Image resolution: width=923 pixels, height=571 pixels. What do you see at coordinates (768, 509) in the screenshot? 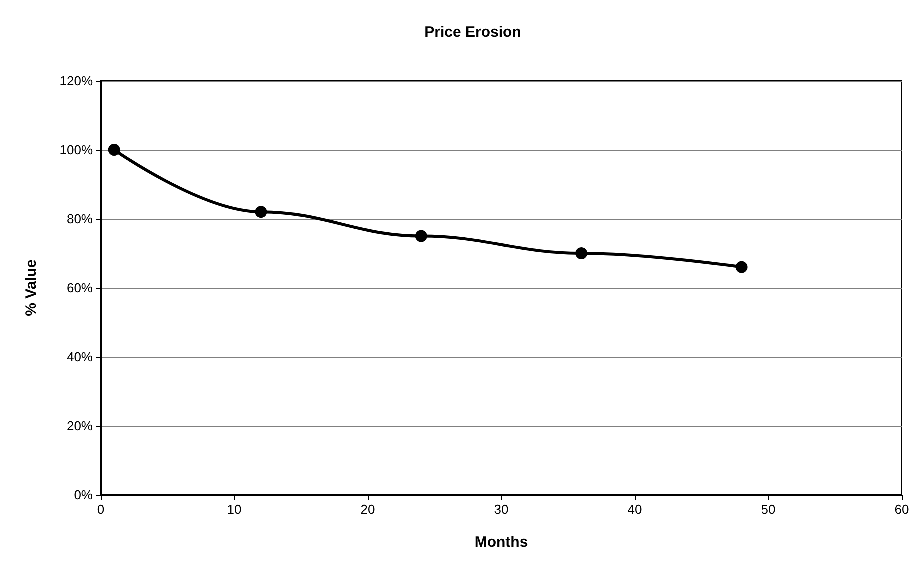
I see `x-tick-label: 50` at bounding box center [768, 509].